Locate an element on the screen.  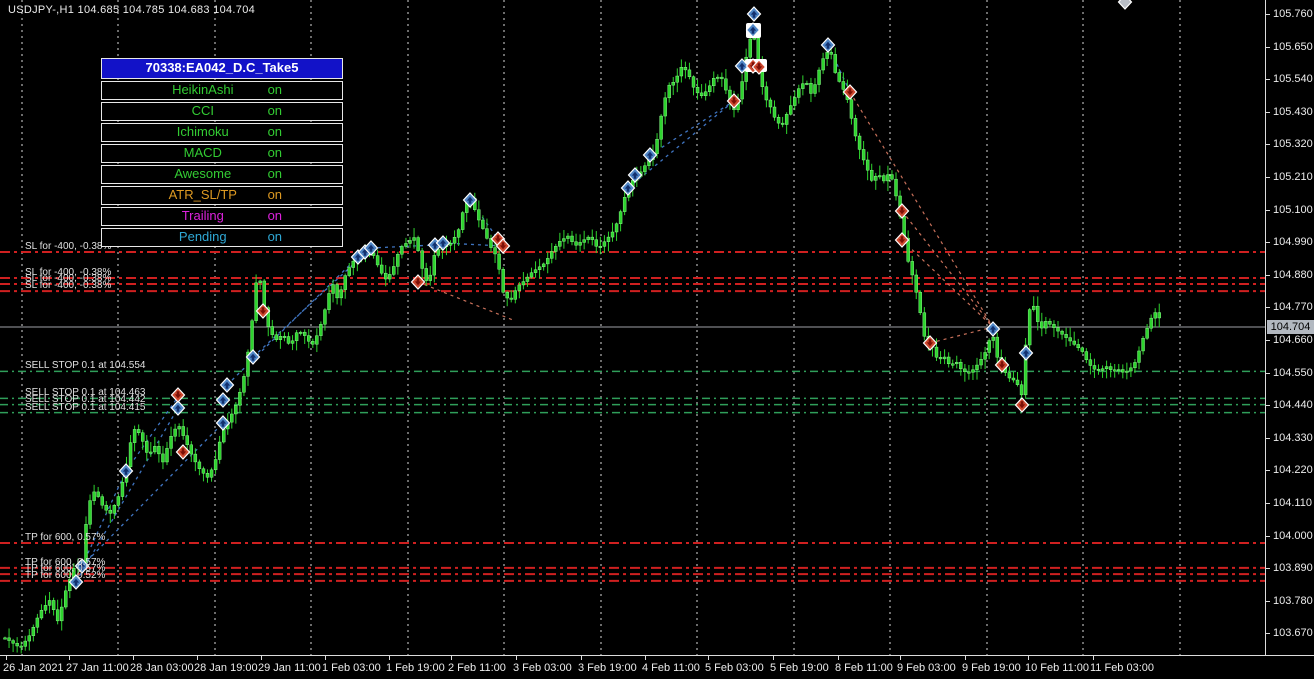
time-tick-label: 1 Feb 03:00 is located at coordinates (351, 668).